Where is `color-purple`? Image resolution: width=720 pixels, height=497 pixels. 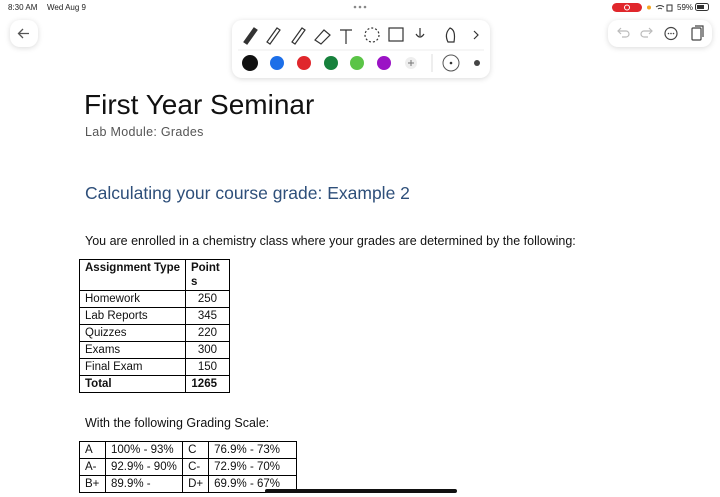
color-purple is located at coordinates (384, 63).